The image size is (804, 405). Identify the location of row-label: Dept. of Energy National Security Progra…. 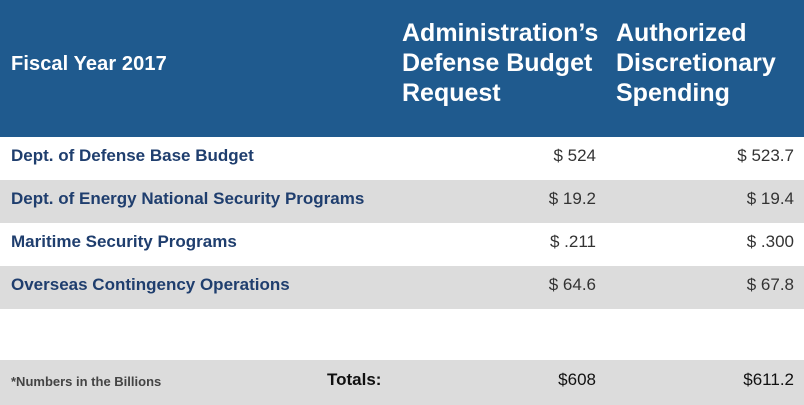
(188, 198).